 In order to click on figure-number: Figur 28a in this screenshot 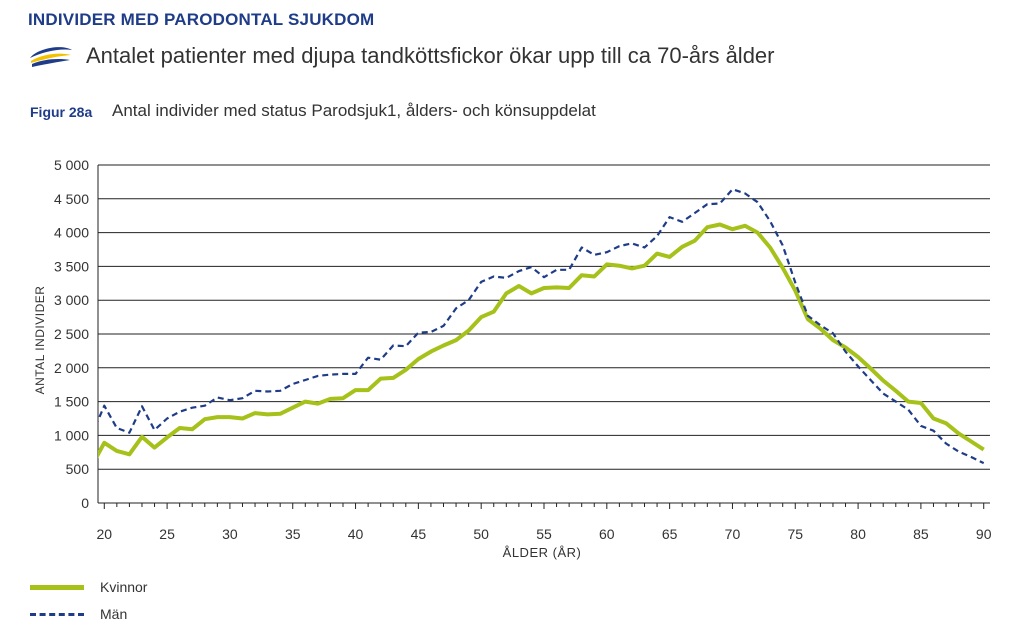, I will do `click(61, 112)`.